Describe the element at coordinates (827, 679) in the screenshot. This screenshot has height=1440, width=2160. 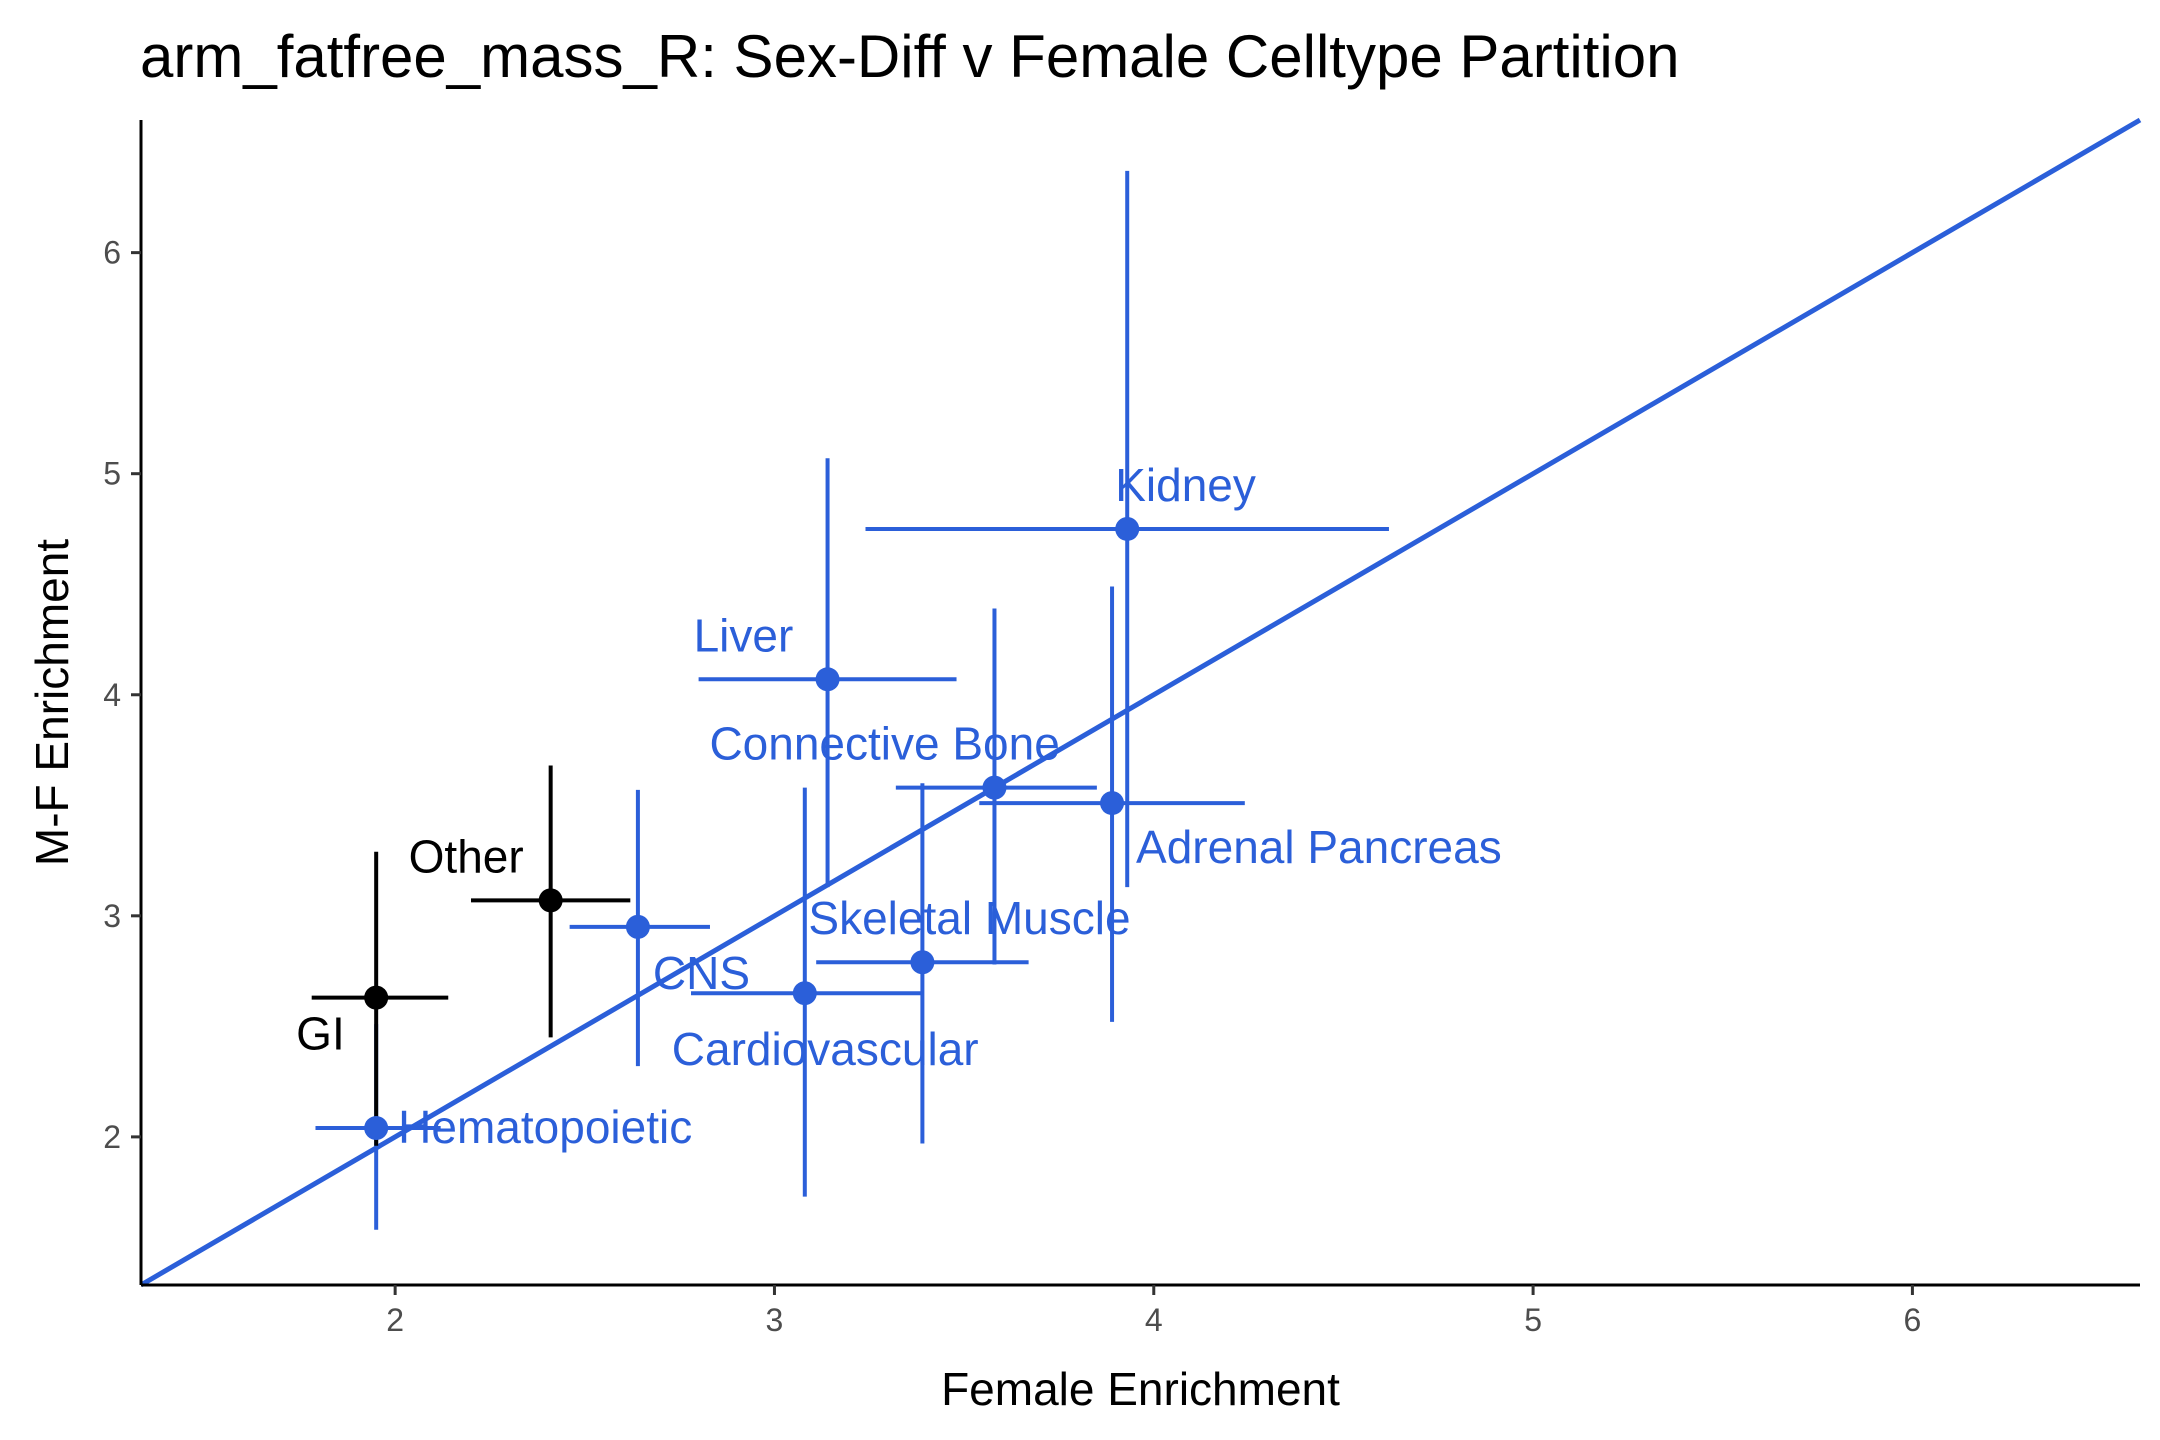
I see `point-liver` at that location.